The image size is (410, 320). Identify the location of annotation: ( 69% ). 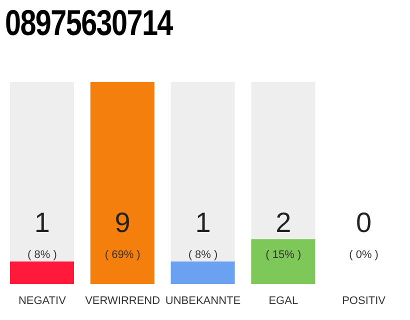
(122, 255).